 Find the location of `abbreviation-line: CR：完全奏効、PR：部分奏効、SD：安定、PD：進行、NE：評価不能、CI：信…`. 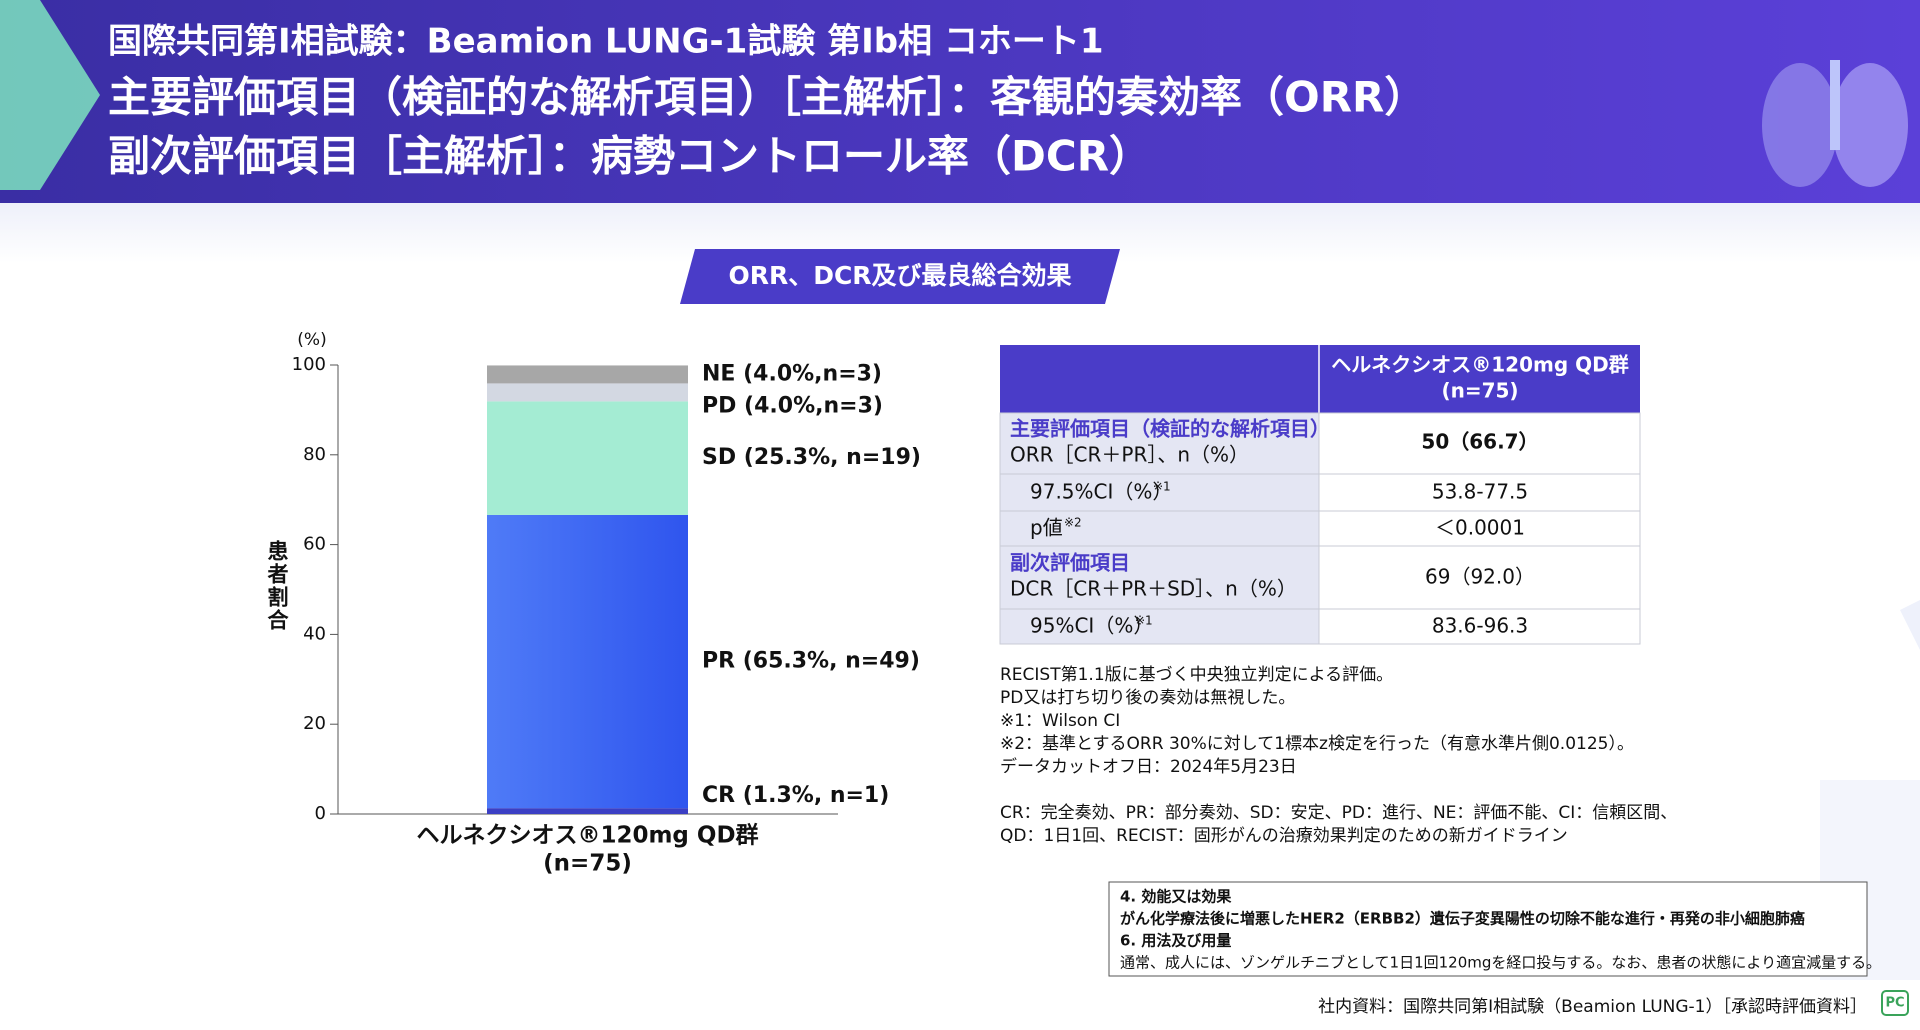

abbreviation-line: CR：完全奏効、PR：部分奏効、SD：安定、PD：進行、NE：評価不能、CI：信… is located at coordinates (1338, 813).